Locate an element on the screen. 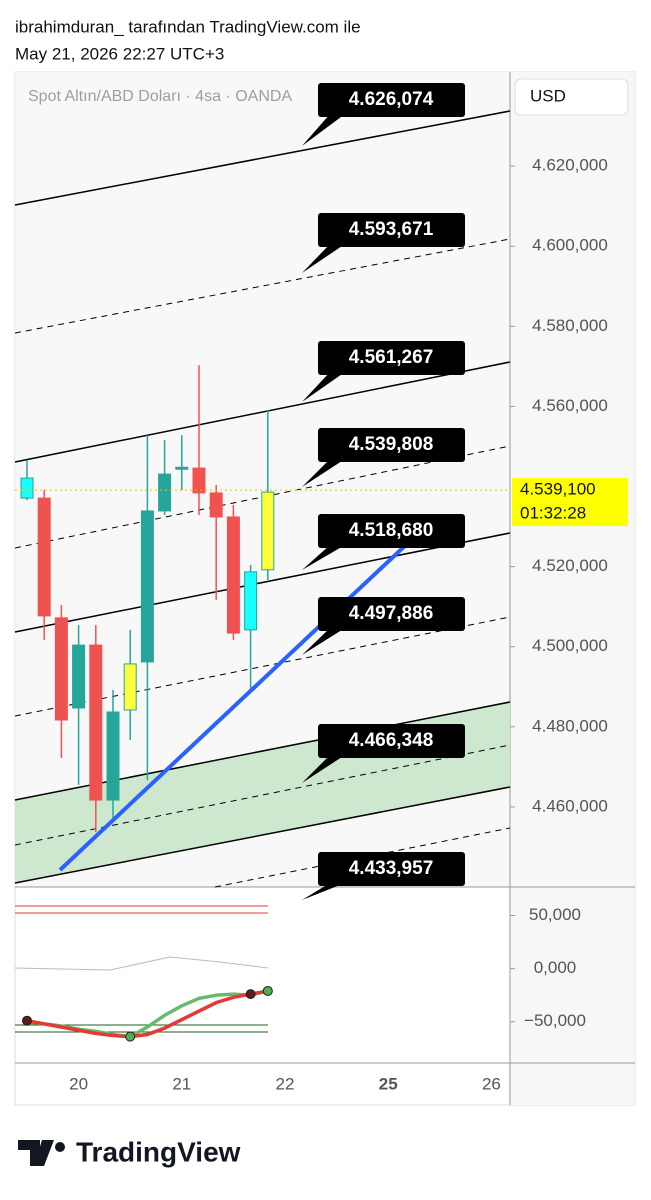 This screenshot has width=651, height=1200. symbol-info: Spot Altın/ABD Doları · 4sa · OANDA is located at coordinates (160, 96).